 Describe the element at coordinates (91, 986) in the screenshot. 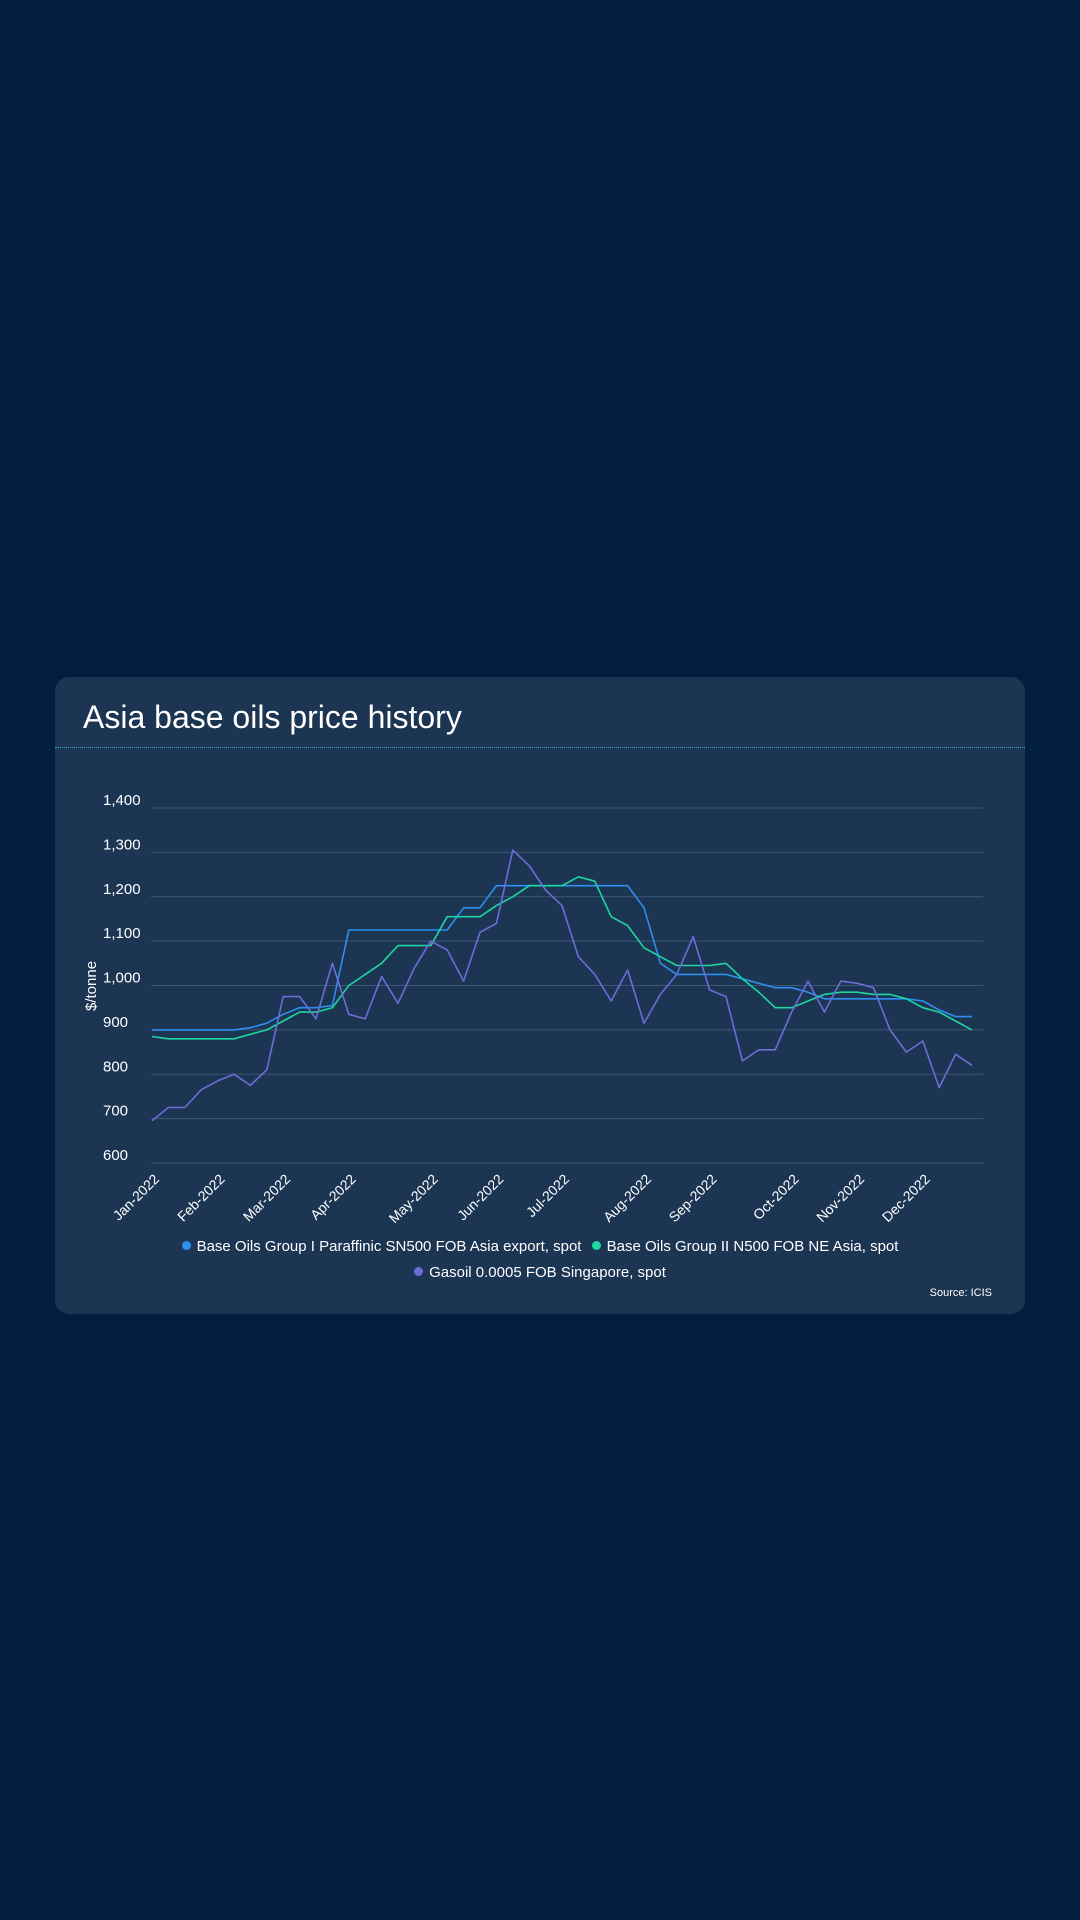

I see `y-axis-label: $/tonne` at that location.